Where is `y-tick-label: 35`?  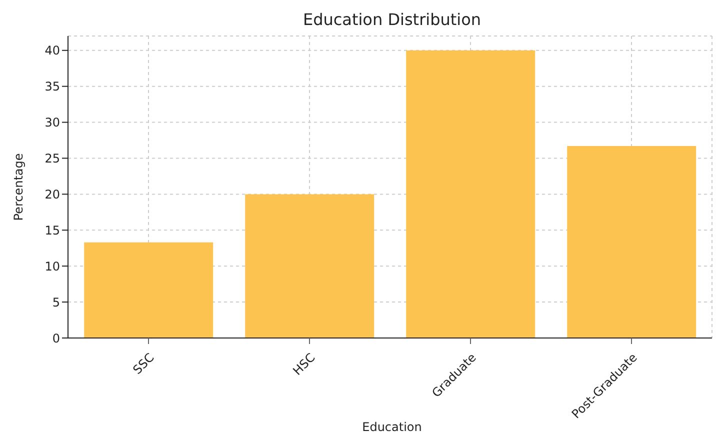
y-tick-label: 35 is located at coordinates (52, 87).